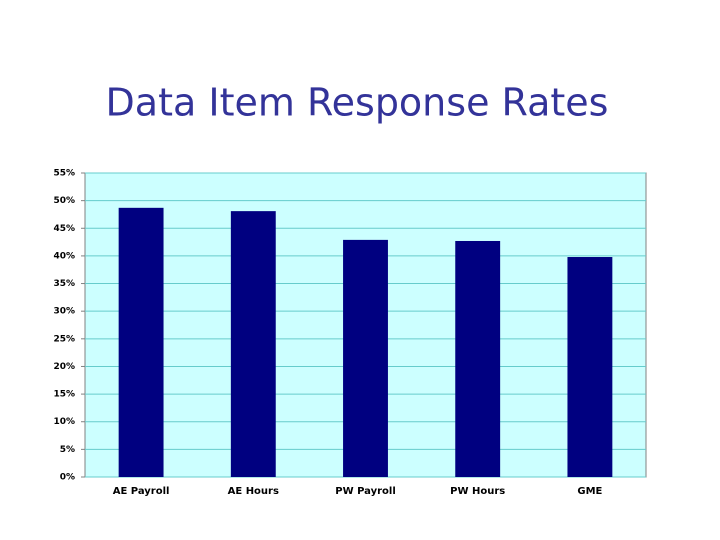 This screenshot has width=720, height=540. I want to click on y-tick-label: 0%, so click(67, 478).